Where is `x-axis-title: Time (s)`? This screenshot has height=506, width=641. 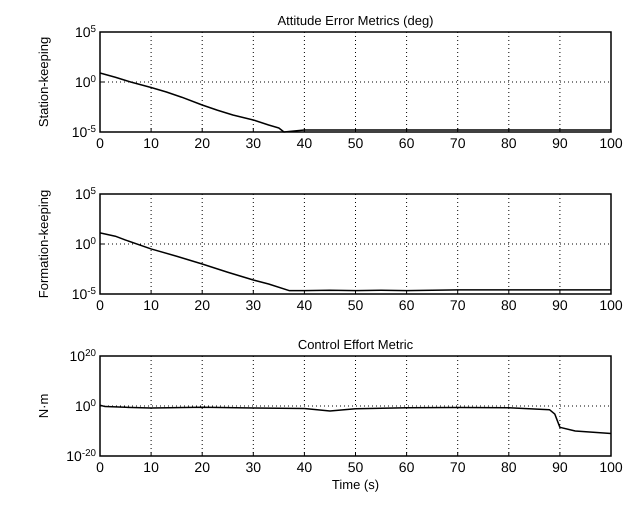
x-axis-title: Time (s) is located at coordinates (356, 484).